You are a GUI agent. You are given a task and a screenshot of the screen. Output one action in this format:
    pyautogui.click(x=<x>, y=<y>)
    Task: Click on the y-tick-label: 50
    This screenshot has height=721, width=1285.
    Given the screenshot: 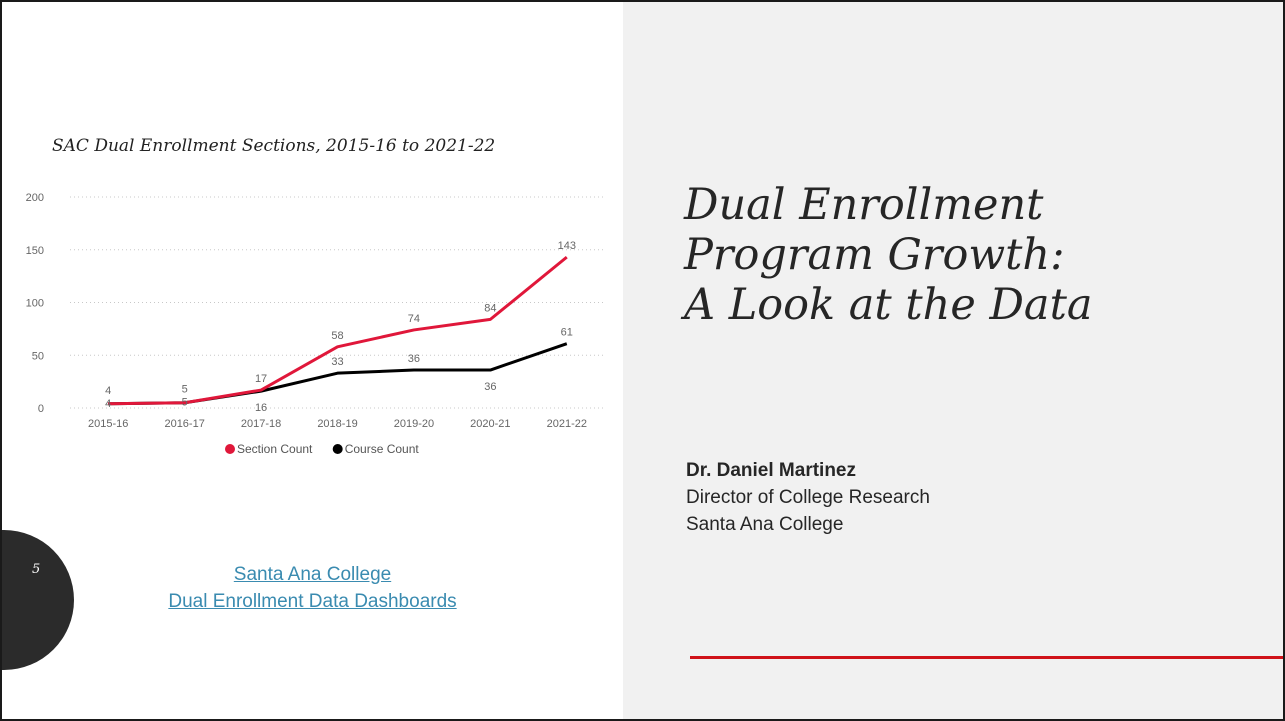 What is the action you would take?
    pyautogui.click(x=38, y=356)
    